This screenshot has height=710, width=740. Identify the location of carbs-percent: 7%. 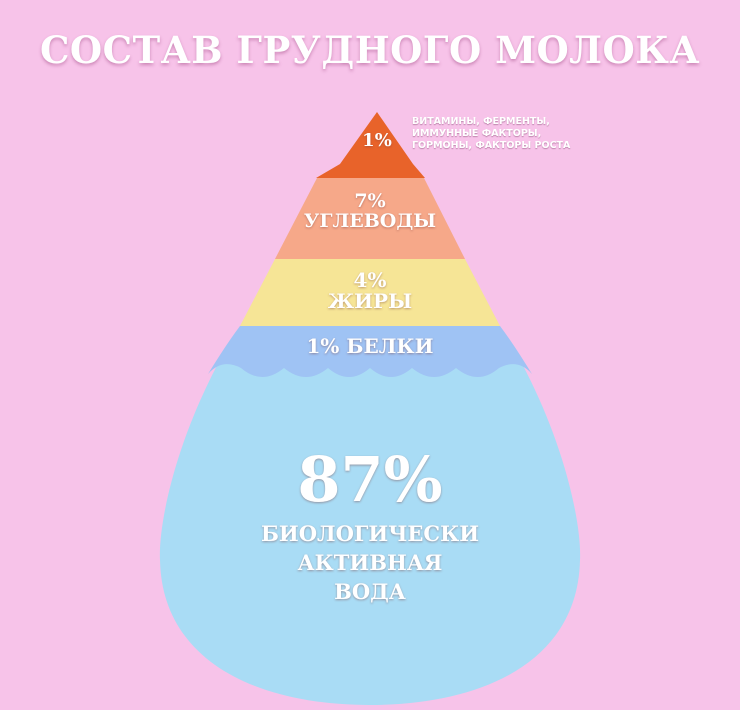
(370, 201).